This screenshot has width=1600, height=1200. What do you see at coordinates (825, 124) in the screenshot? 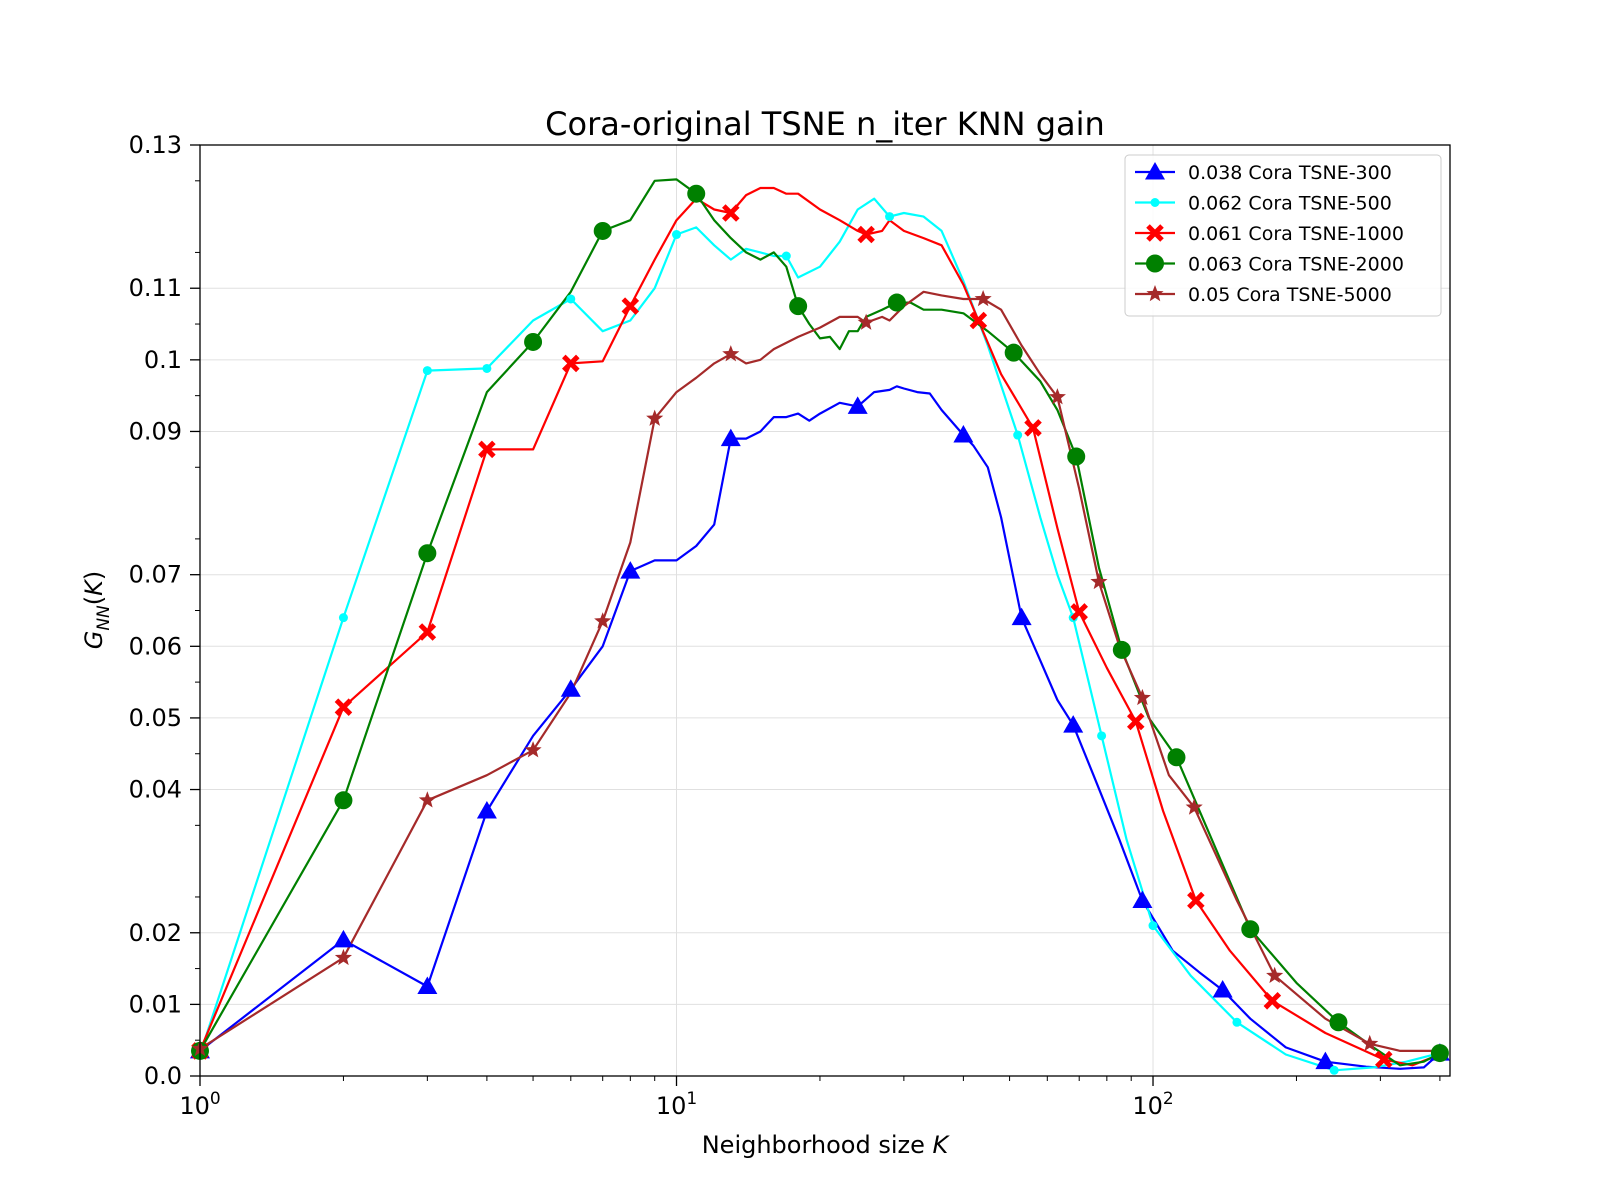
I see `chart-title: Cora-original TSNE n_iter KNN gain` at bounding box center [825, 124].